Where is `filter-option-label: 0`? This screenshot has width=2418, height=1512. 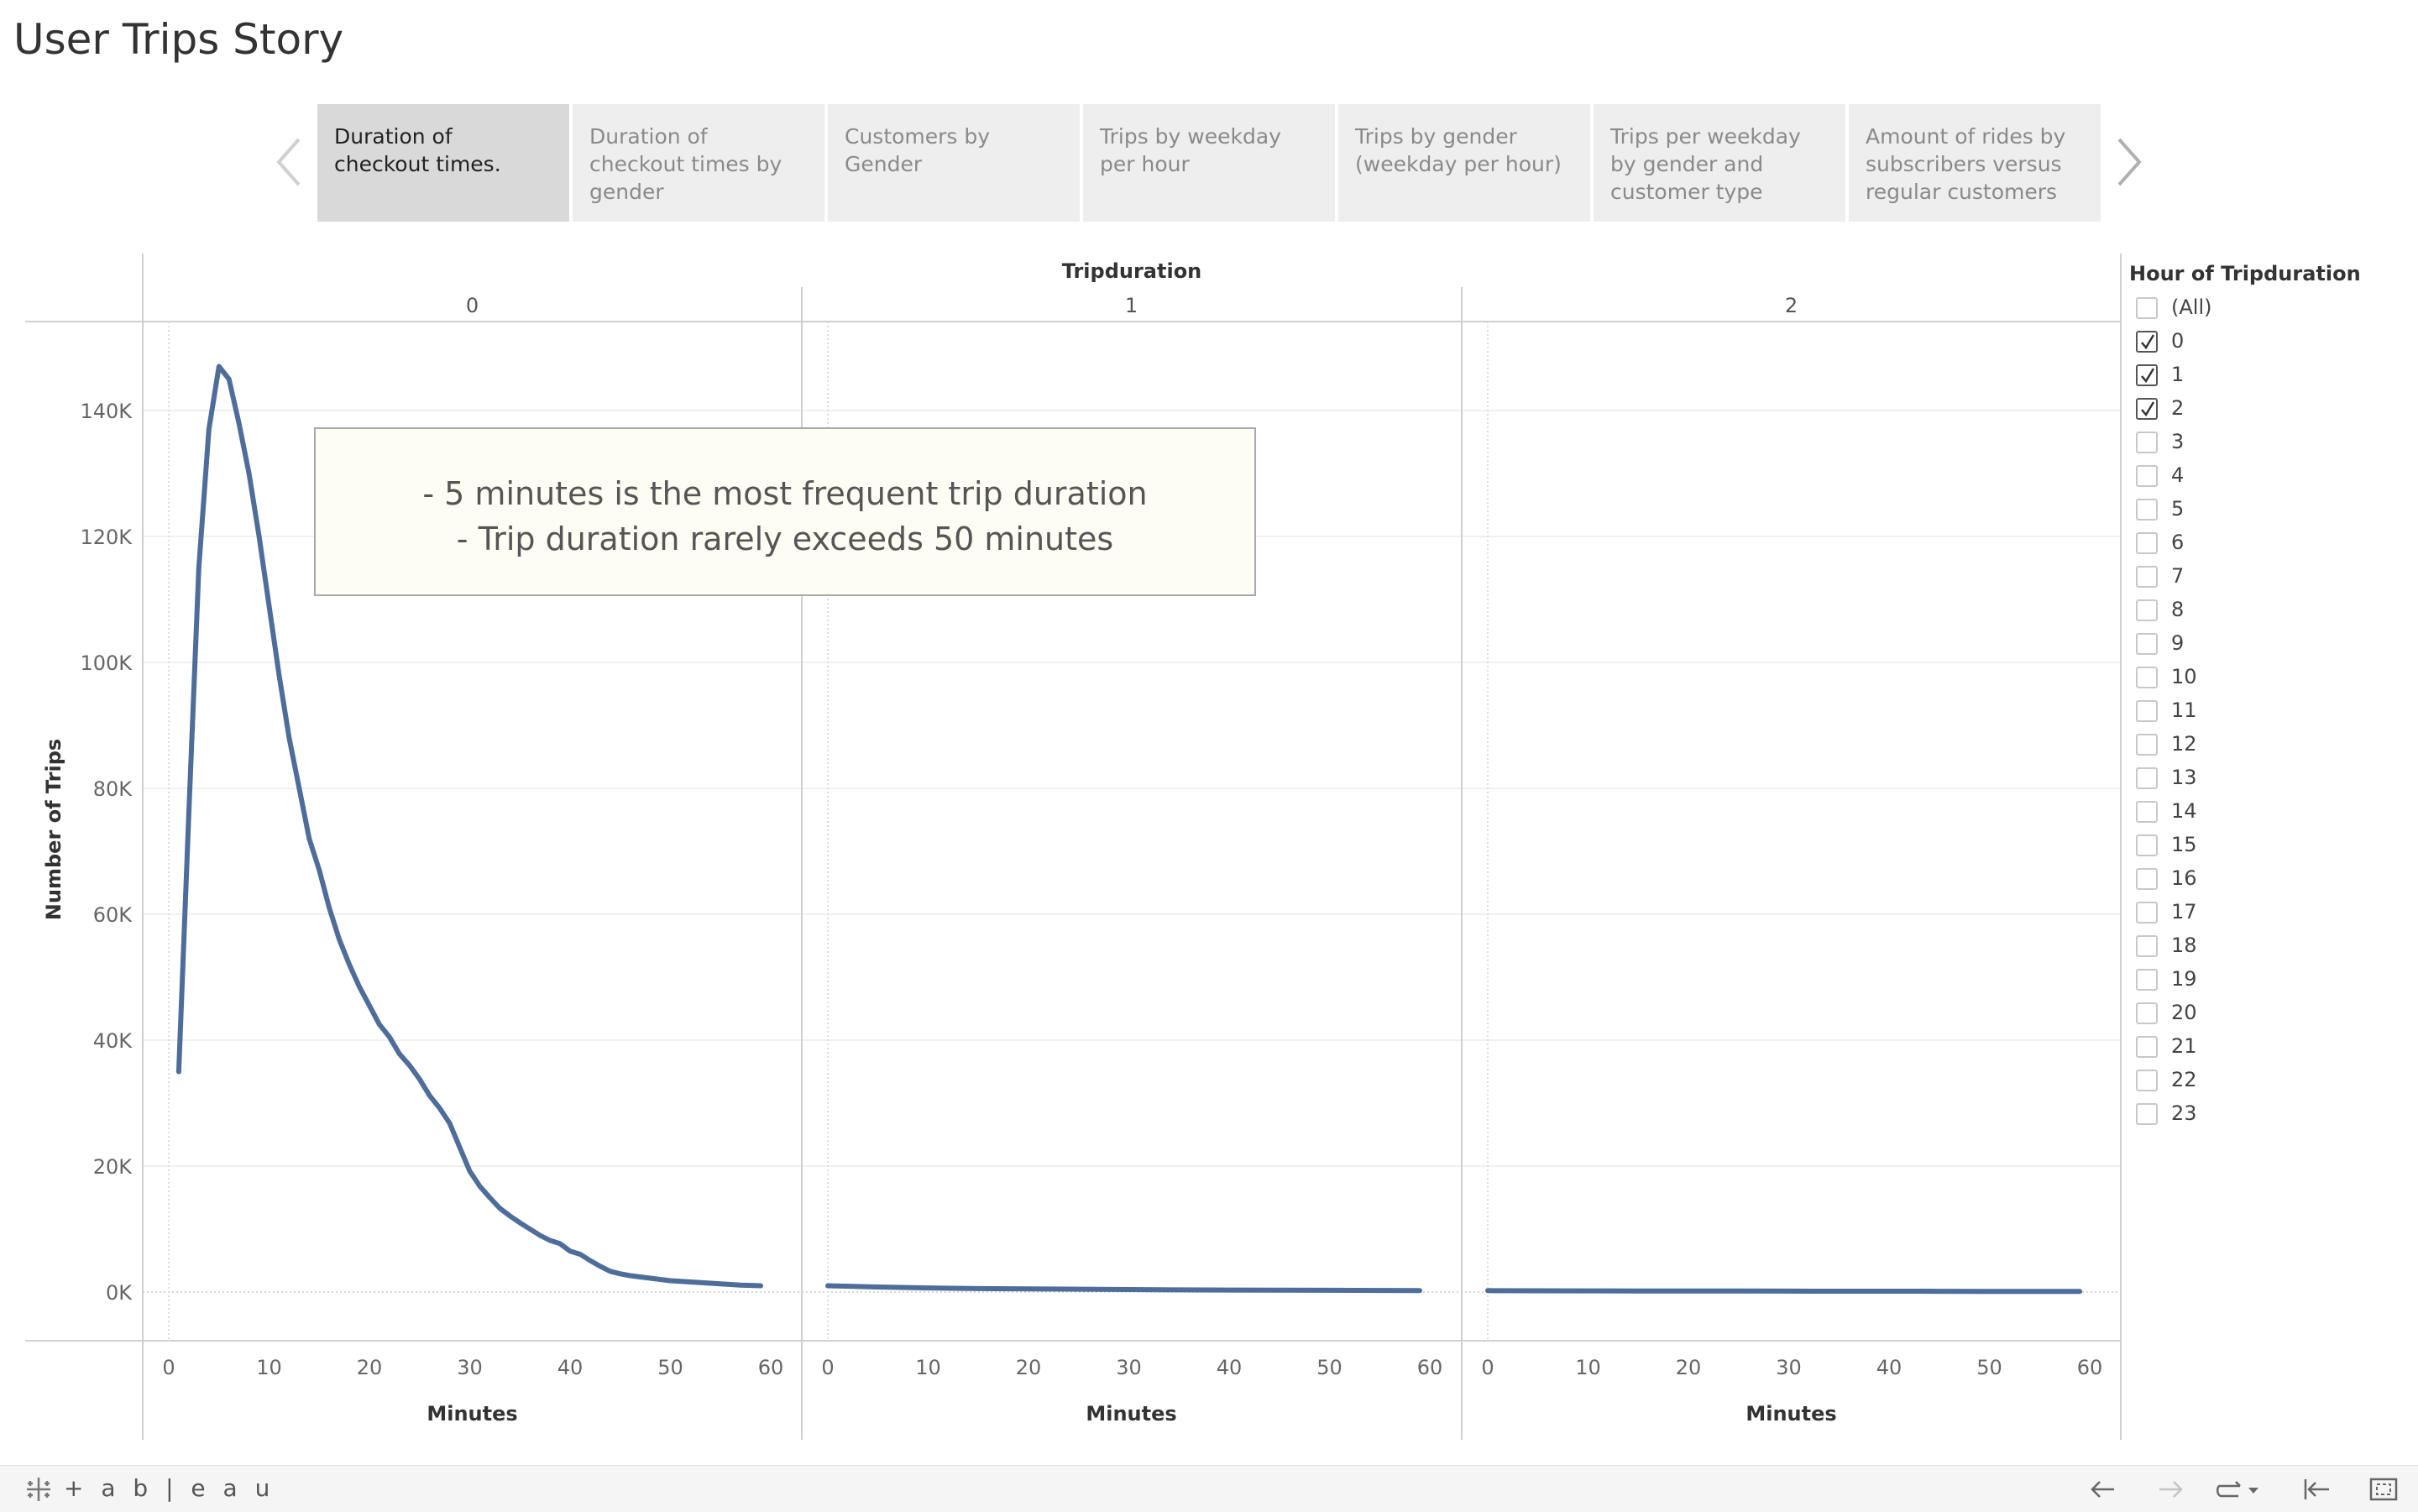
filter-option-label: 0 is located at coordinates (2178, 341).